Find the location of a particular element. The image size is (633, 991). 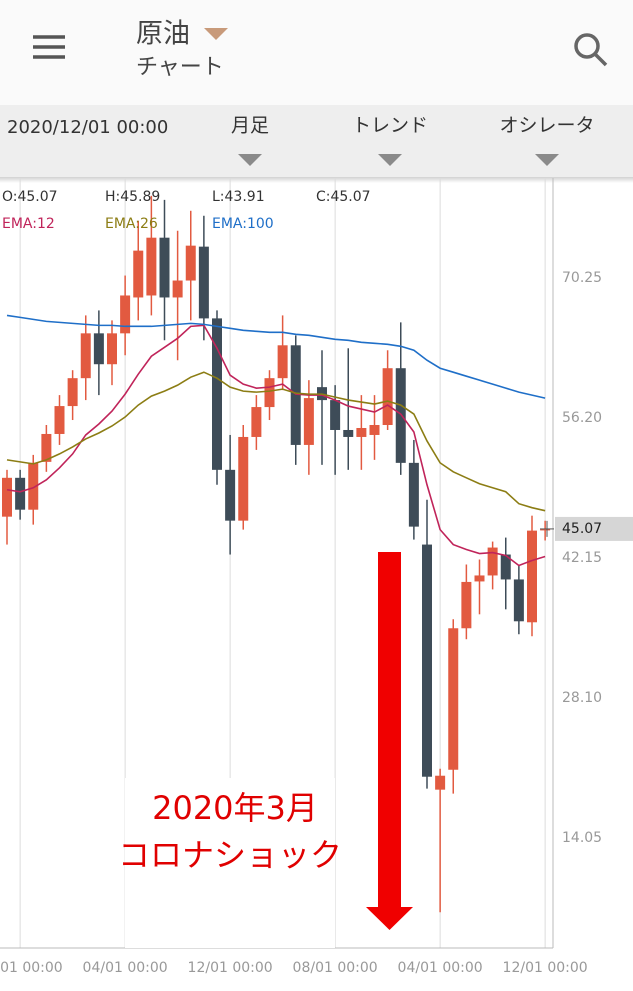

menu-button is located at coordinates (49, 47).